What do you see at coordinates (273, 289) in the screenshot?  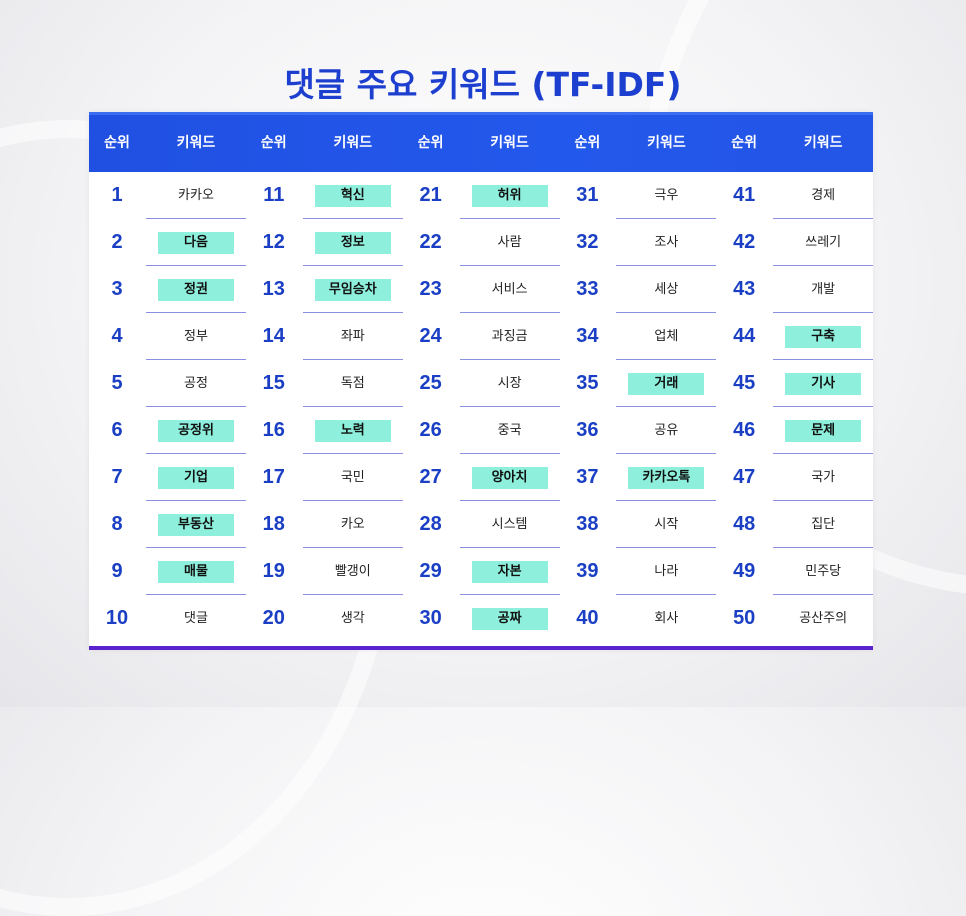 I see `rank-number: 13` at bounding box center [273, 289].